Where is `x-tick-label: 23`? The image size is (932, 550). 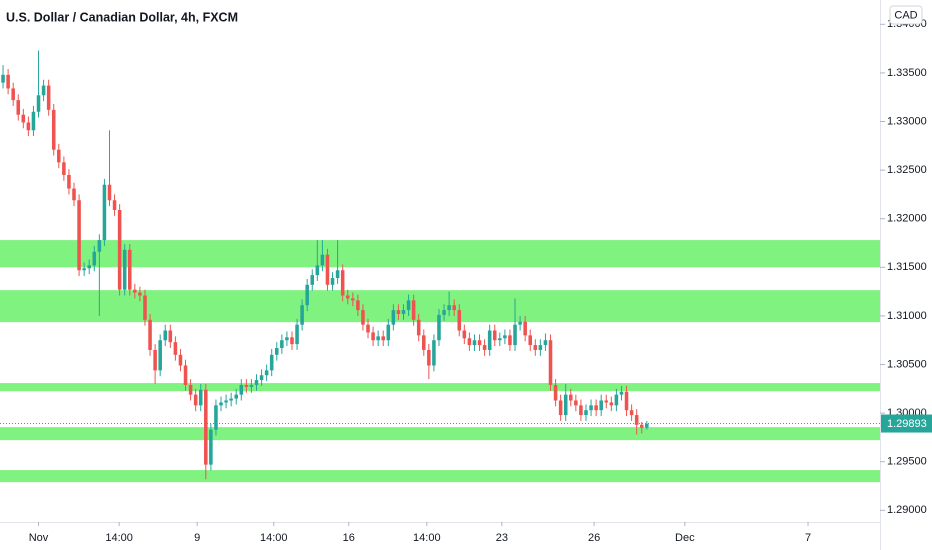 x-tick-label: 23 is located at coordinates (502, 538).